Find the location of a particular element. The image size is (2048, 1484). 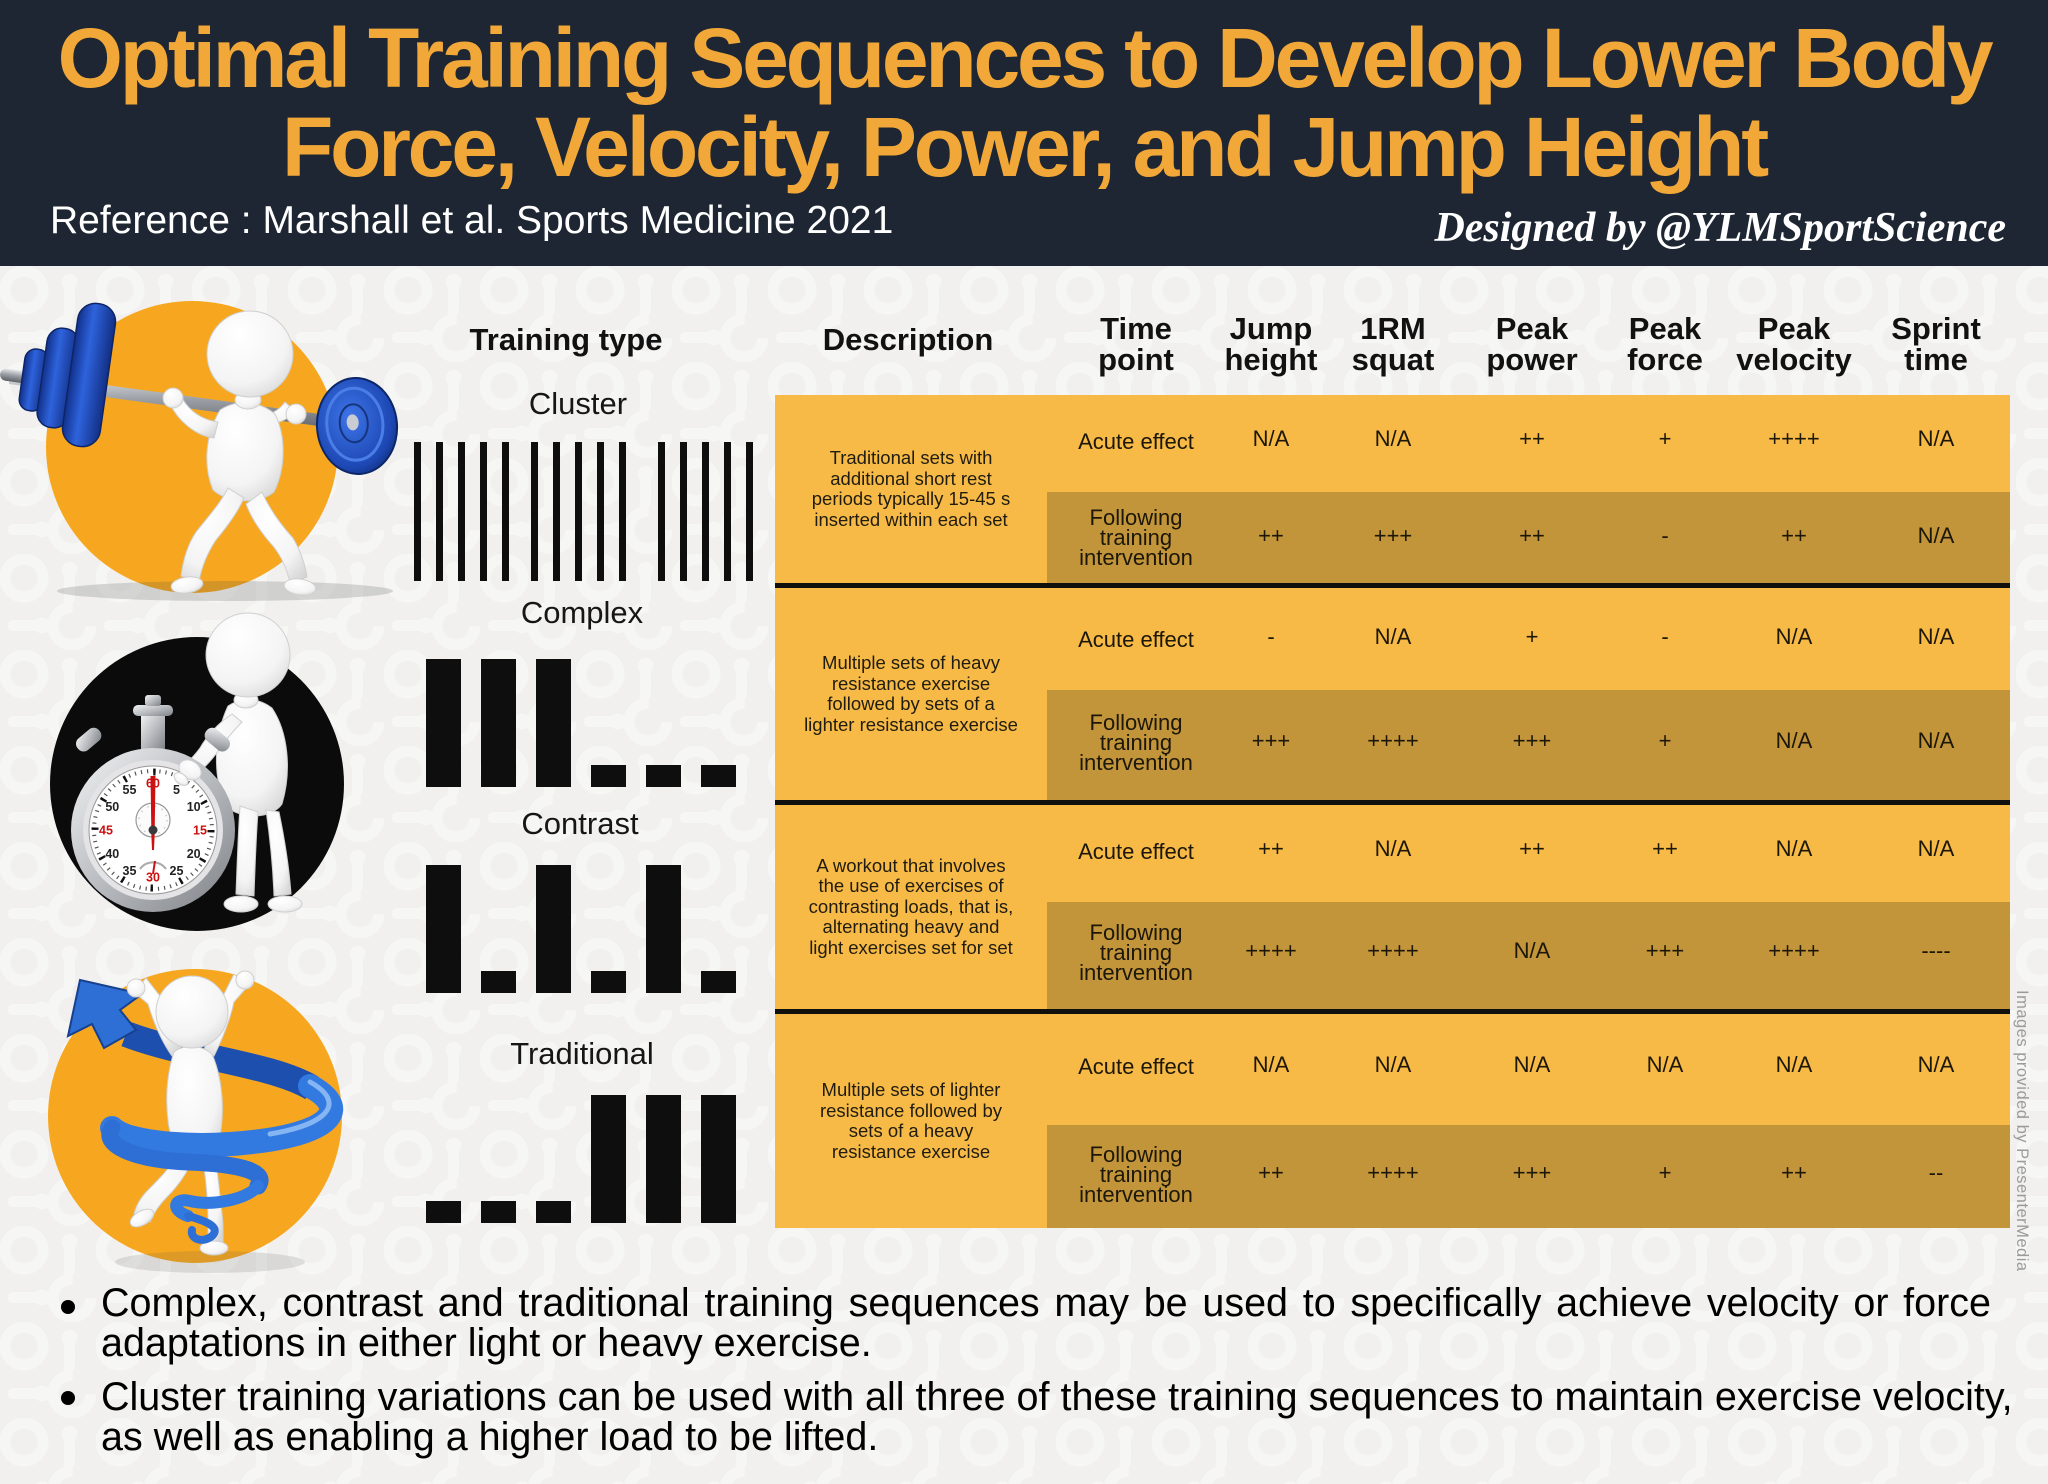

svg-text: 35 is located at coordinates (130, 871).